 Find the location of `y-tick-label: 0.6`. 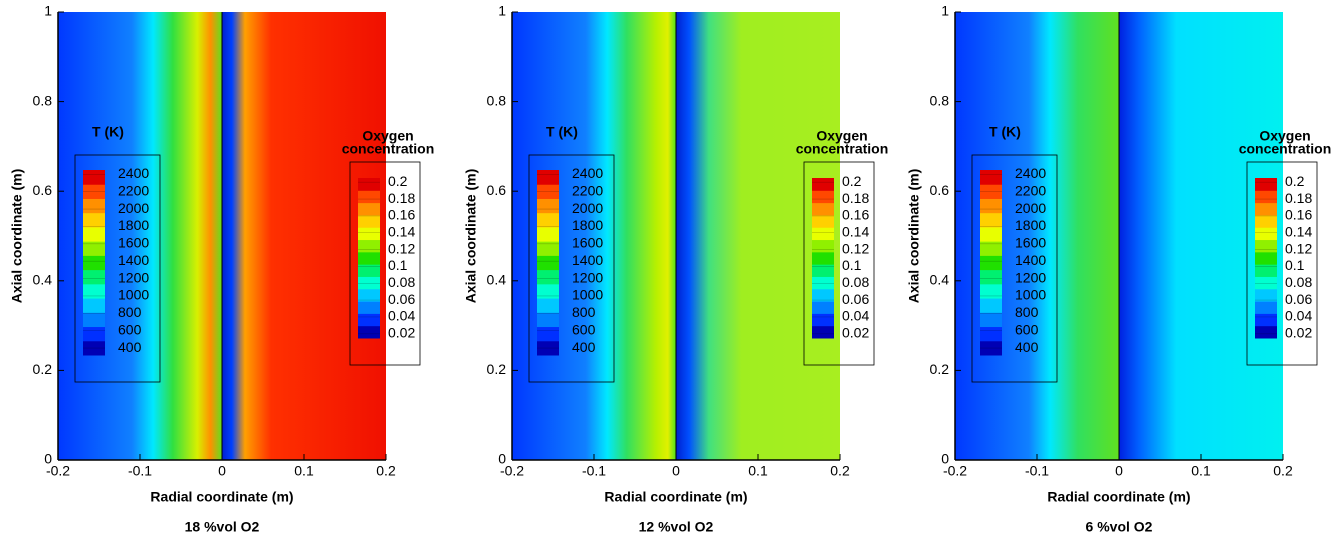

y-tick-label: 0.6 is located at coordinates (497, 190).